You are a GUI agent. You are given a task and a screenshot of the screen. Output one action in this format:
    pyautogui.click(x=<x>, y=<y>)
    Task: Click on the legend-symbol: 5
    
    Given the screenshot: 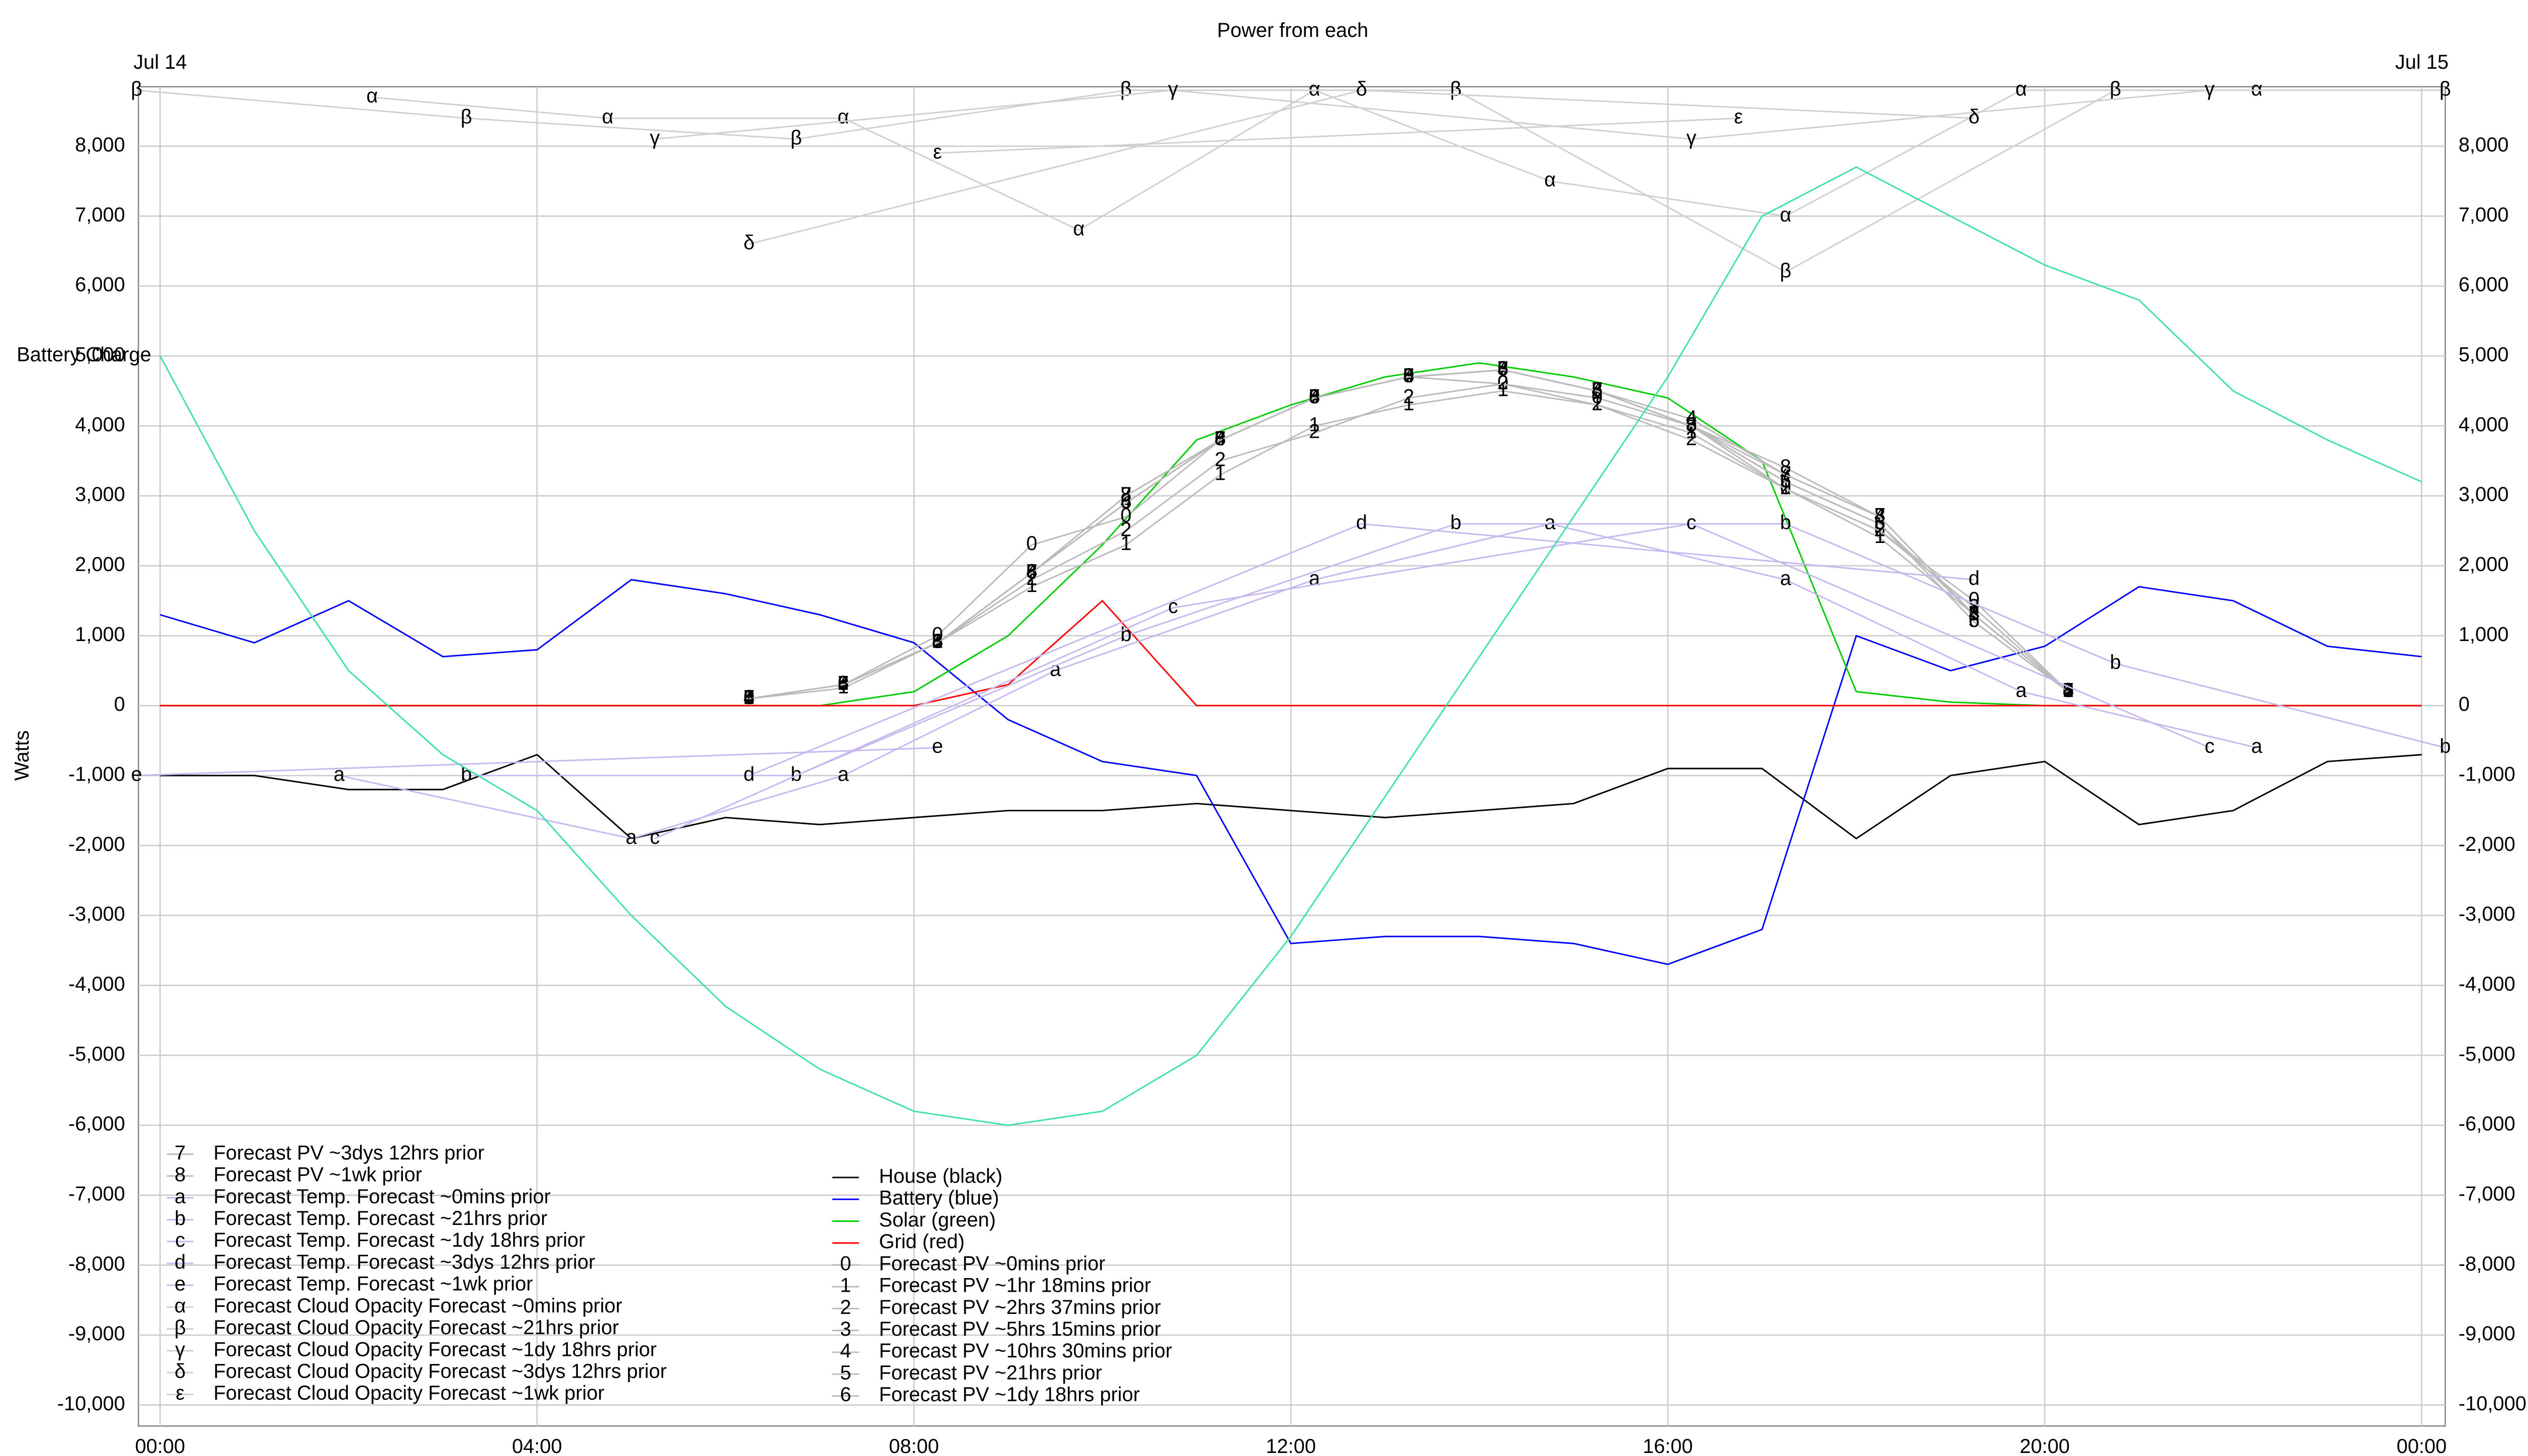 What is the action you would take?
    pyautogui.click(x=846, y=1372)
    